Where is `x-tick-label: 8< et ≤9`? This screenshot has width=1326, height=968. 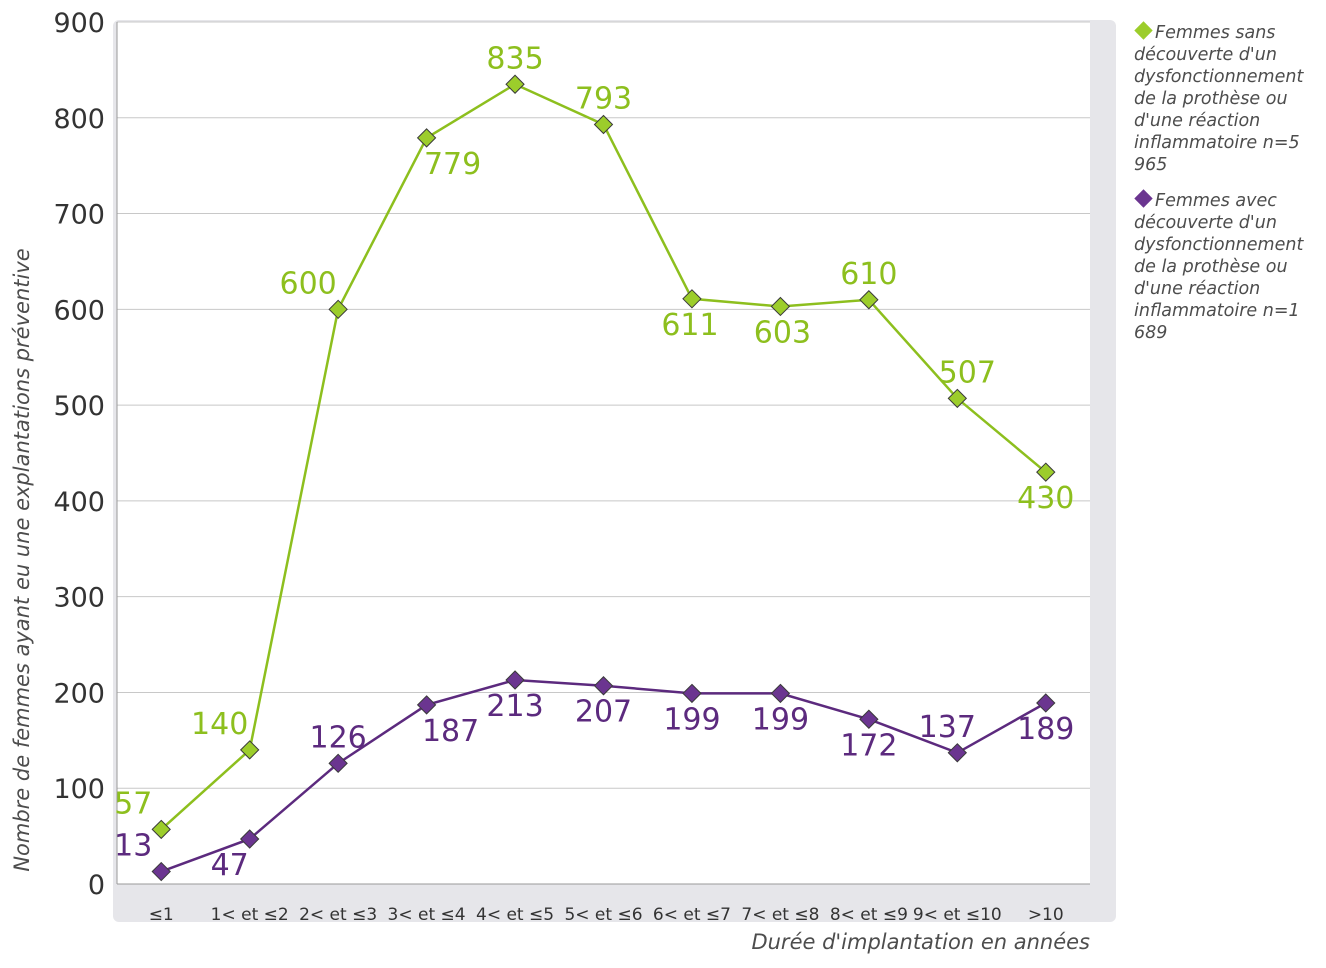 x-tick-label: 8< et ≤9 is located at coordinates (869, 915).